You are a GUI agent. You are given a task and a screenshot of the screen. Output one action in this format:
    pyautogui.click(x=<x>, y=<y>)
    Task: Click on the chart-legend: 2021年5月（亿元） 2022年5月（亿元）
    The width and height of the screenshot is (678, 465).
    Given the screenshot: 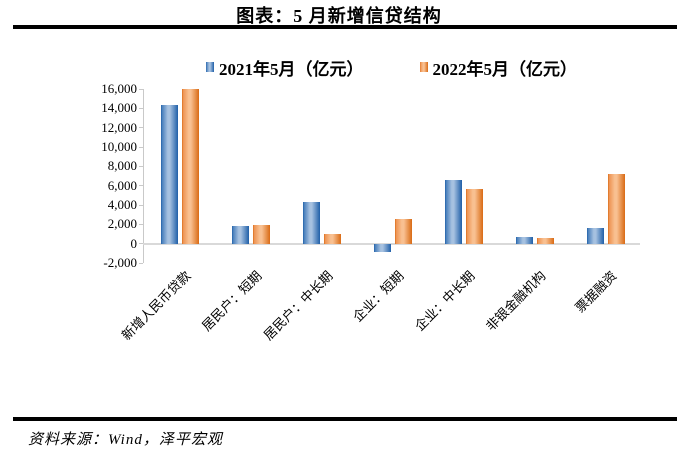 What is the action you would take?
    pyautogui.click(x=391, y=67)
    